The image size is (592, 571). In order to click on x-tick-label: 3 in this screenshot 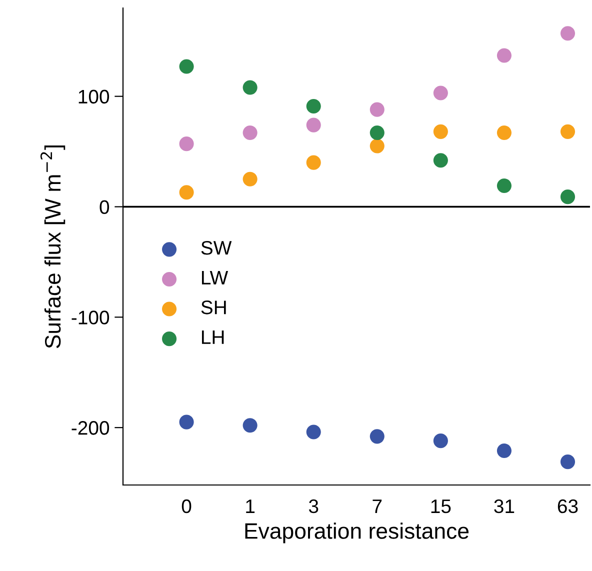, I will do `click(313, 506)`.